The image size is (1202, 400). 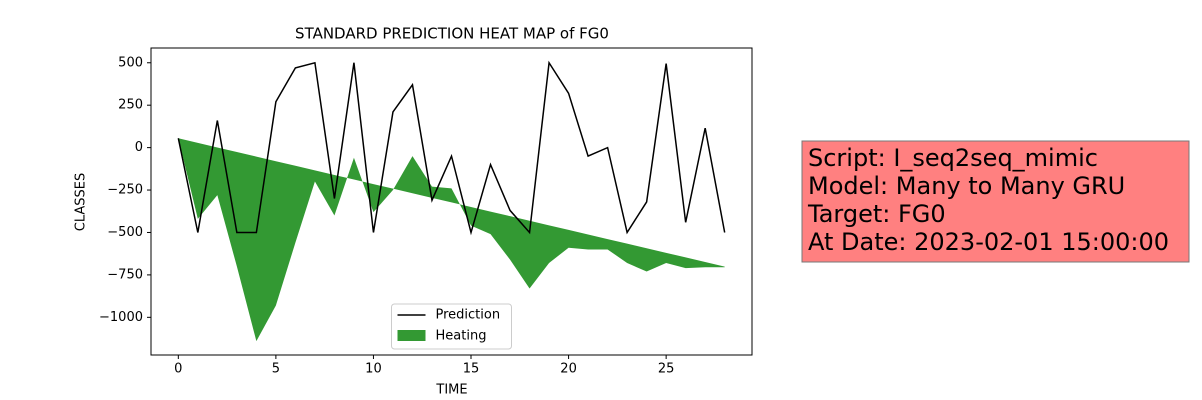 I want to click on x-tick-label: 25, so click(x=666, y=369).